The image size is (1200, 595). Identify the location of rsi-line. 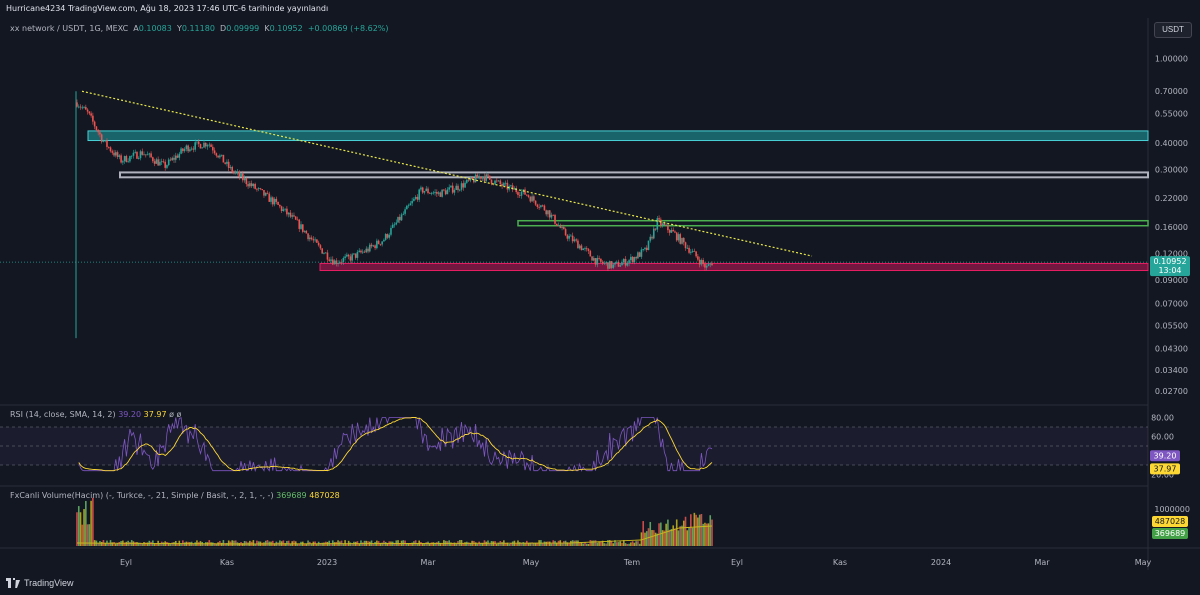
(395, 445).